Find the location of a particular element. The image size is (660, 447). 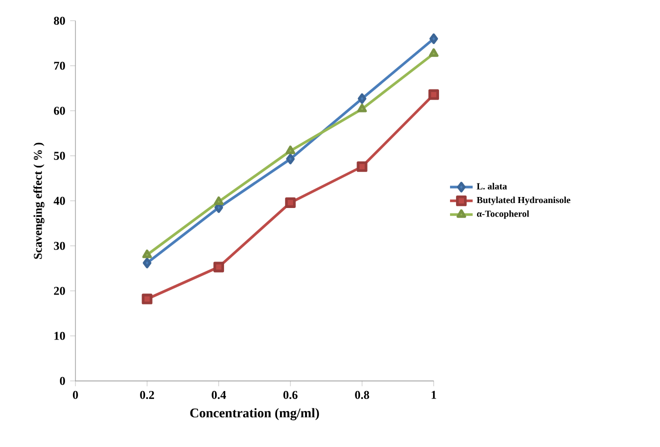

y-tick-label: 20 is located at coordinates (59, 290).